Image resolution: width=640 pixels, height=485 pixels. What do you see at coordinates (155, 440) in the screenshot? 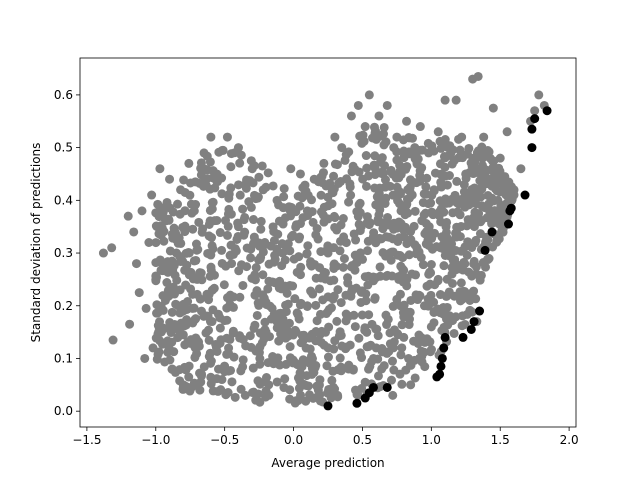
I see `x-tick-label-1: −1.0` at bounding box center [155, 440].